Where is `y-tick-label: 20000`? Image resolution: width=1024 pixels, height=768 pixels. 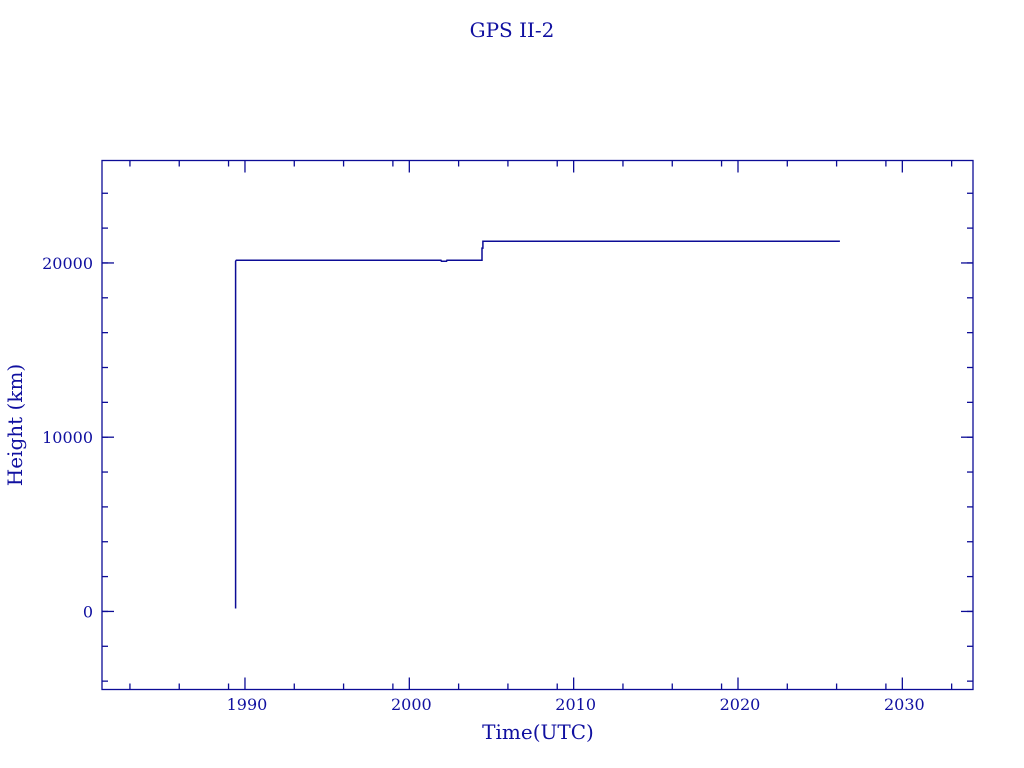
y-tick-label: 20000 is located at coordinates (67, 263).